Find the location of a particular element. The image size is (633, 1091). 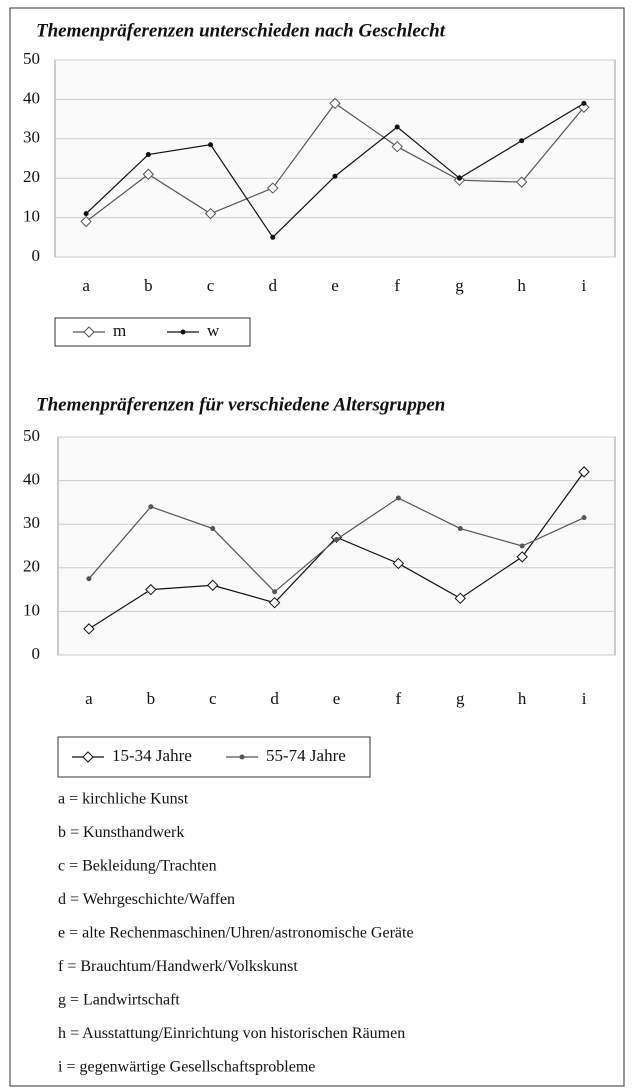

key-item: c = Bekleidung/Trachten is located at coordinates (137, 866).